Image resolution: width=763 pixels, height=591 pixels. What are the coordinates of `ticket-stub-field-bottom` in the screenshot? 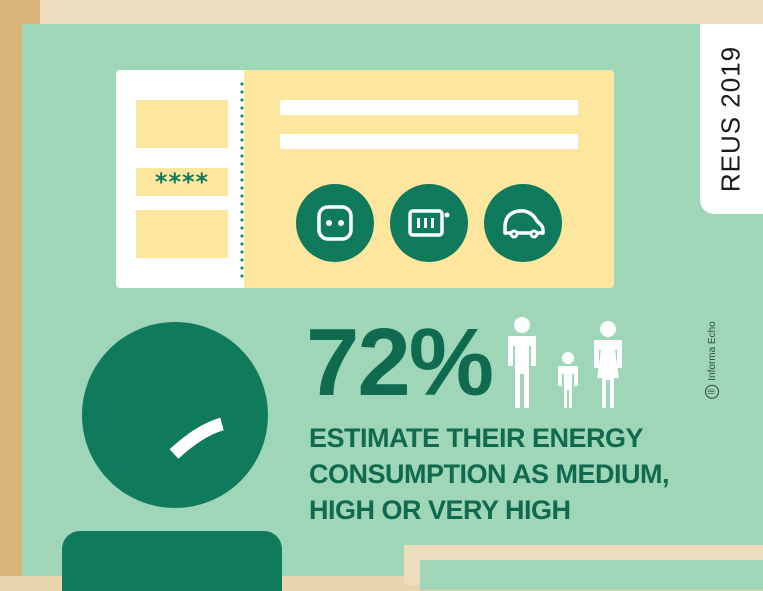 It's located at (182, 234).